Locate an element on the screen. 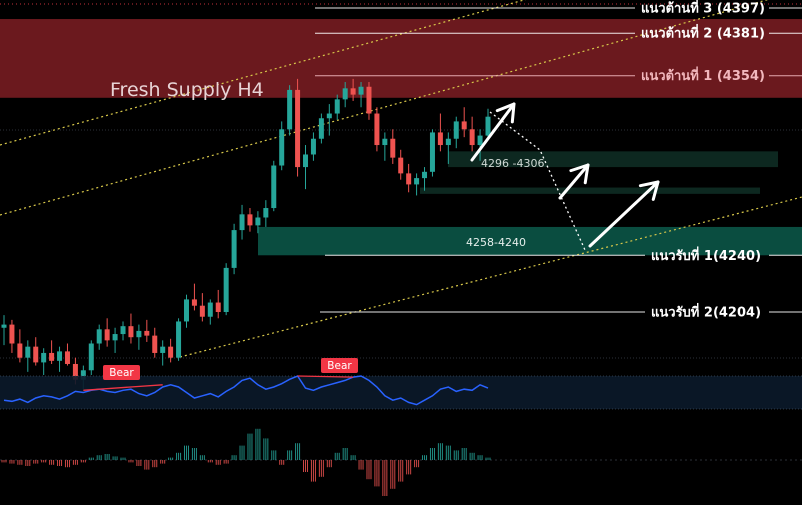  bear-signal-2: Bear is located at coordinates (339, 365).